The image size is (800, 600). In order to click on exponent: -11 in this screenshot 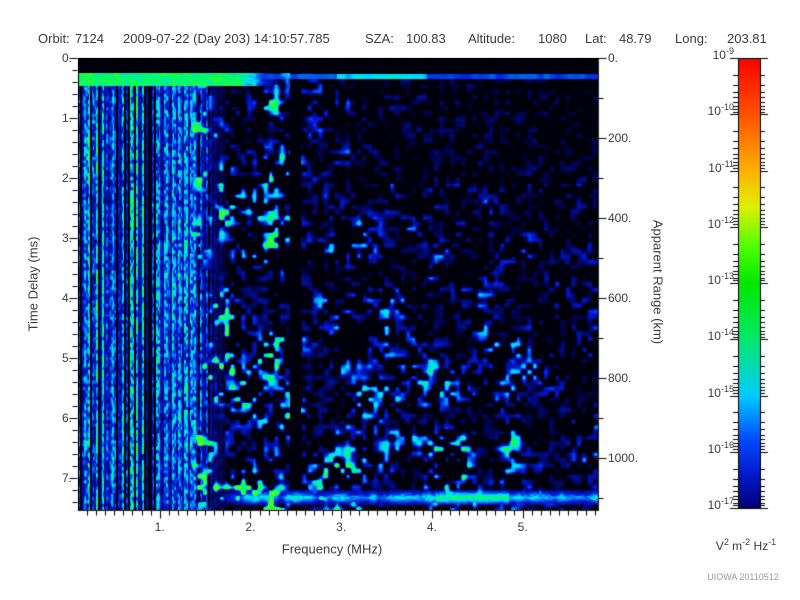, I will do `click(727, 163)`.